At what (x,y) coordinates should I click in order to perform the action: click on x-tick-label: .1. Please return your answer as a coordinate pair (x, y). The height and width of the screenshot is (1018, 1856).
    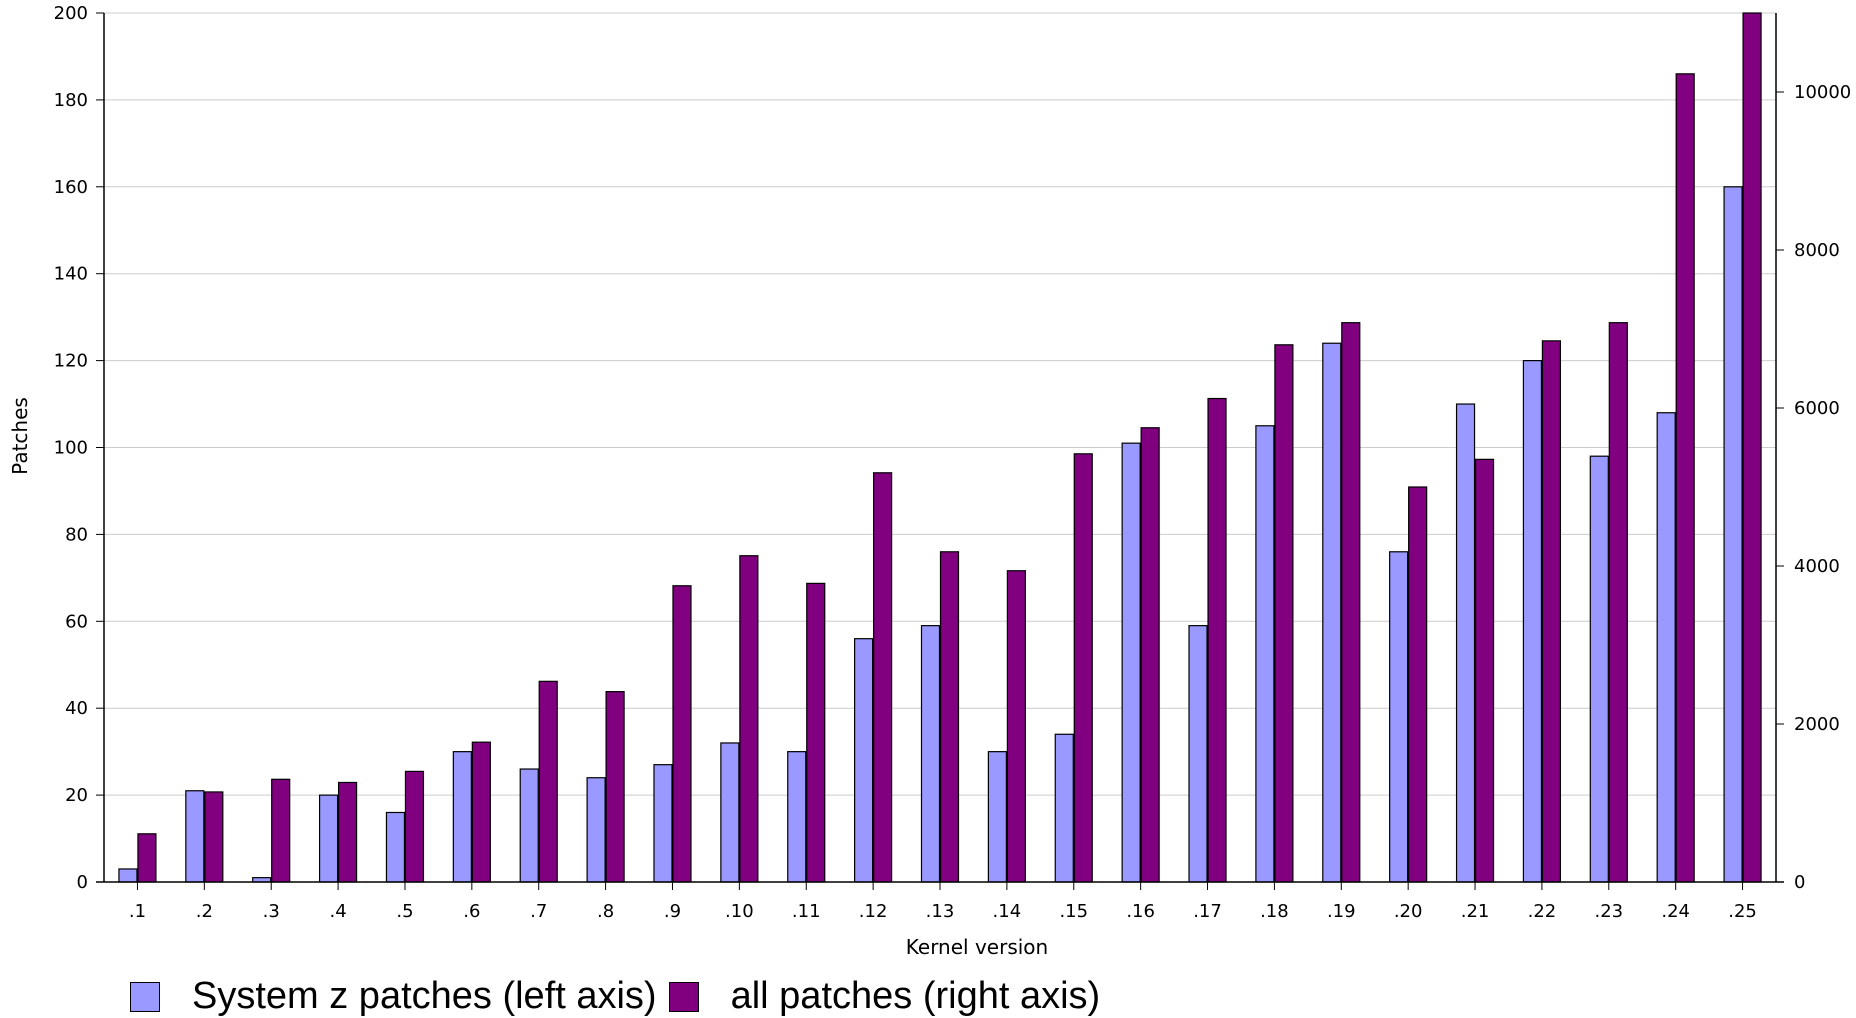
    Looking at the image, I should click on (137, 911).